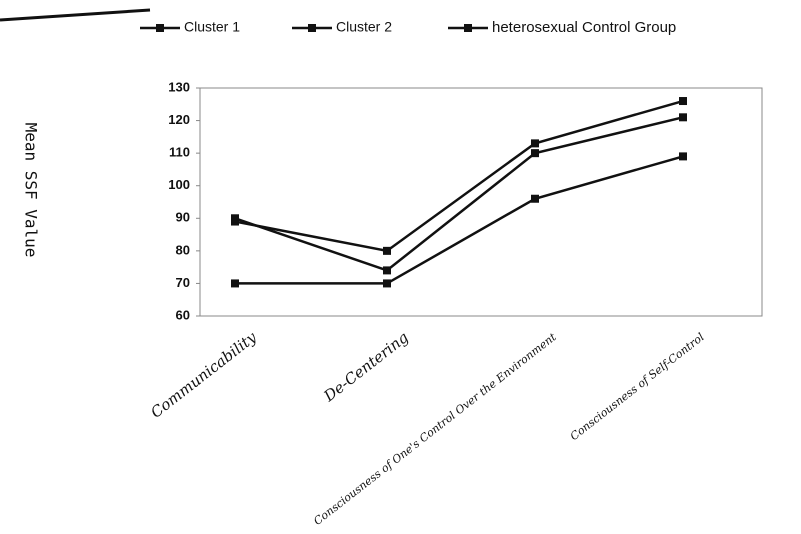 Image resolution: width=801 pixels, height=534 pixels. I want to click on y-tick-label: 90, so click(183, 217).